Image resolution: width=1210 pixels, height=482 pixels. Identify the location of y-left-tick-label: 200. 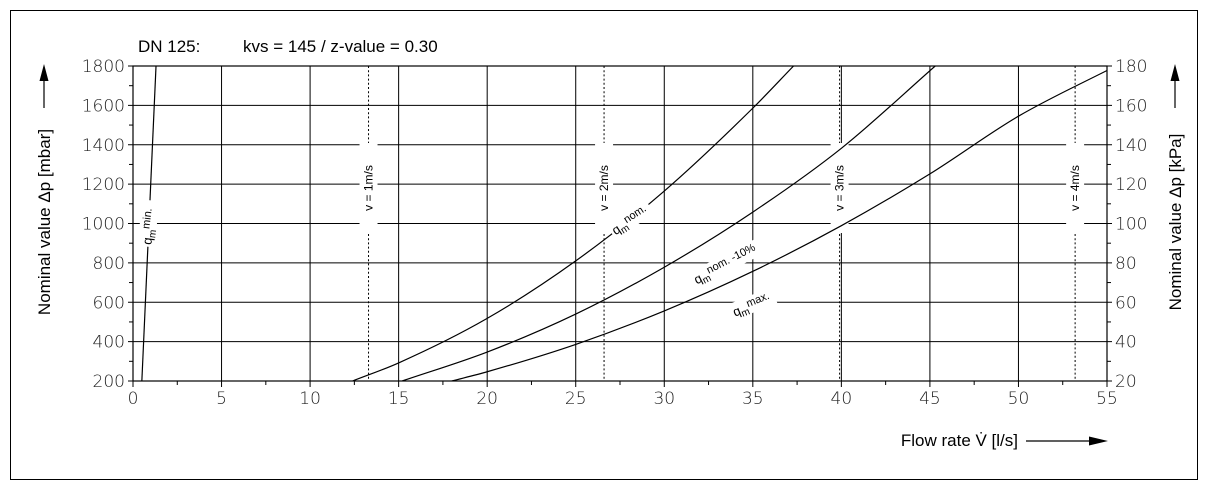
(109, 382).